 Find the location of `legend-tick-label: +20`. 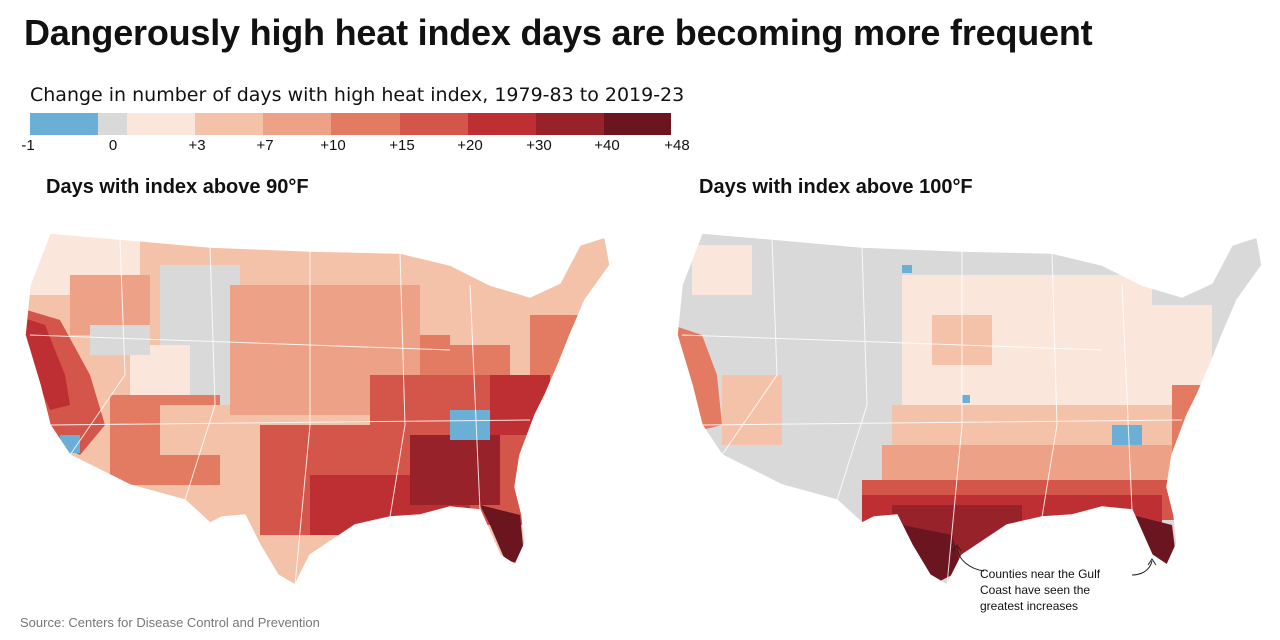

legend-tick-label: +20 is located at coordinates (470, 145).